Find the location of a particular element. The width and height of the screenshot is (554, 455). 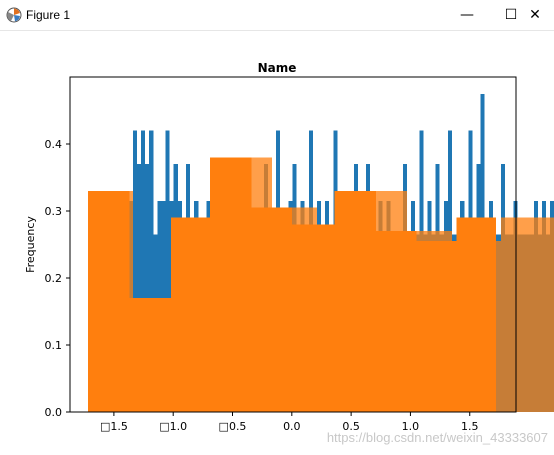

y-tick-label: 0.1 is located at coordinates (54, 345).